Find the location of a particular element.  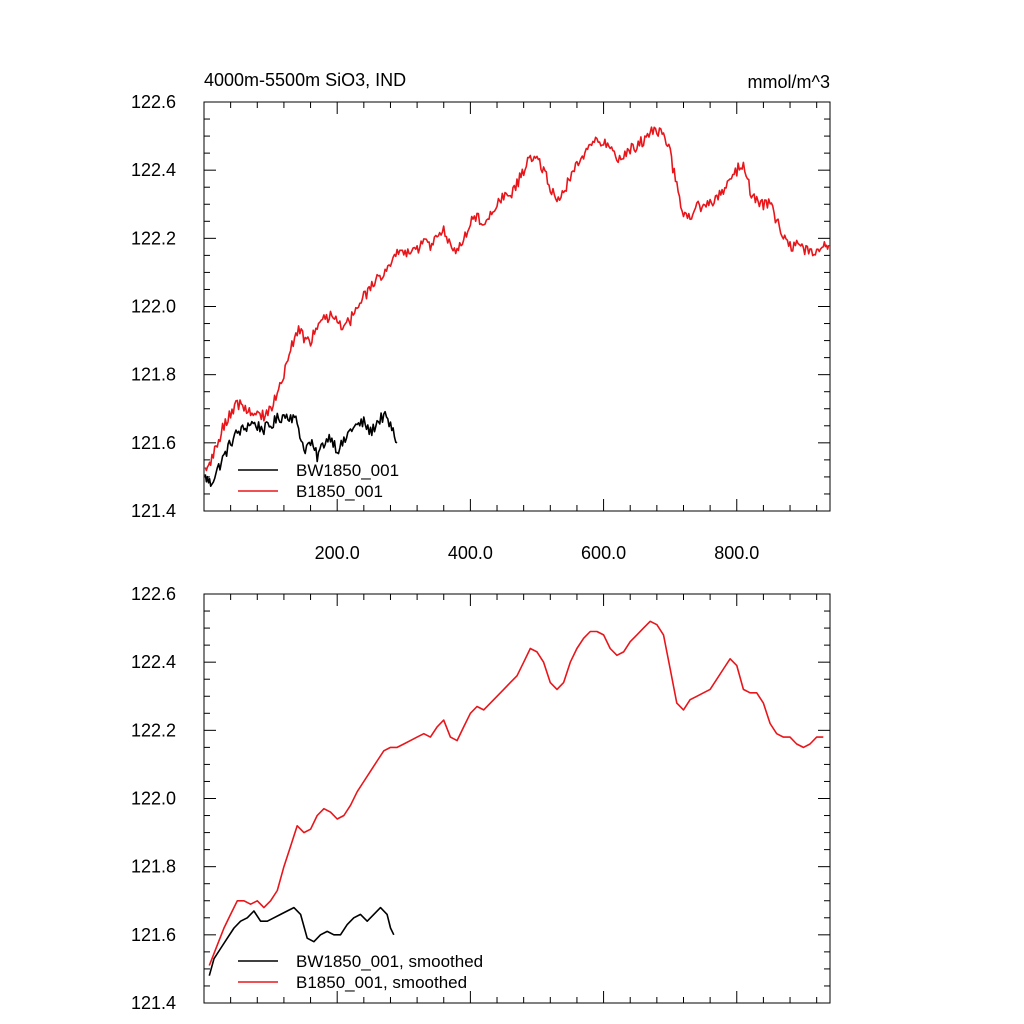

x-tick-label: 400.0 is located at coordinates (470, 553).